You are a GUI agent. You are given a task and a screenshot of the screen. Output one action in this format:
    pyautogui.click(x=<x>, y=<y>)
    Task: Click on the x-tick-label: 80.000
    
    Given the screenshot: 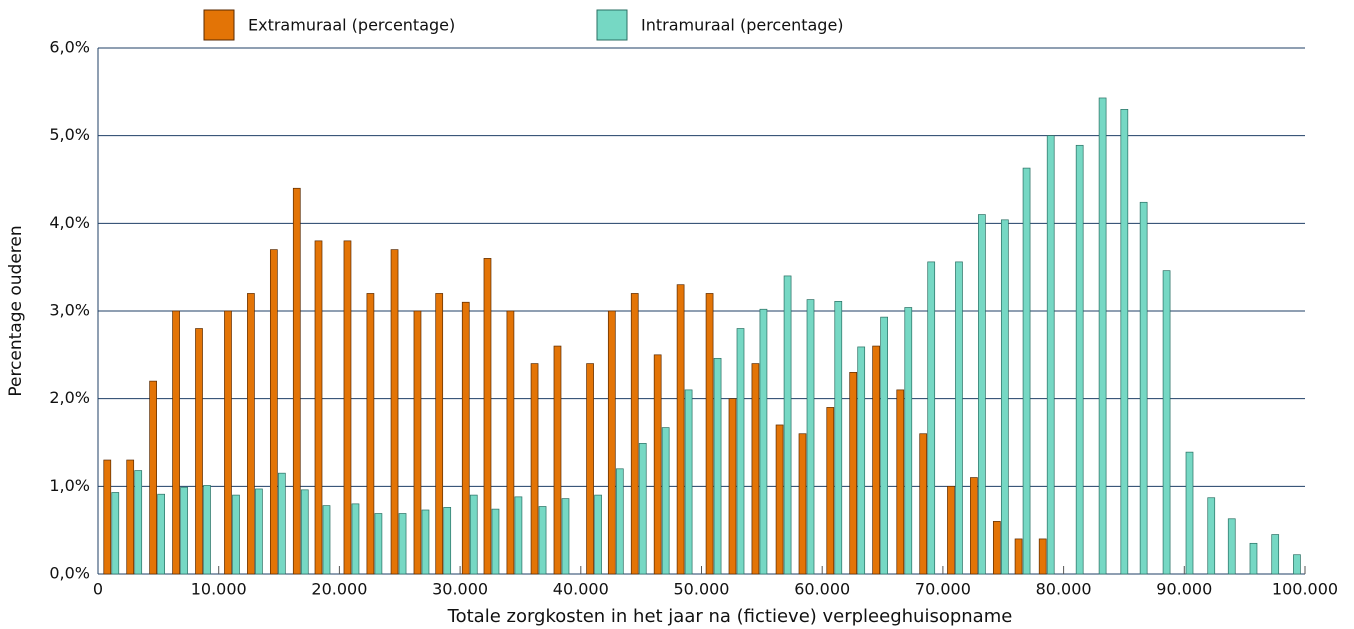 What is the action you would take?
    pyautogui.click(x=1064, y=589)
    